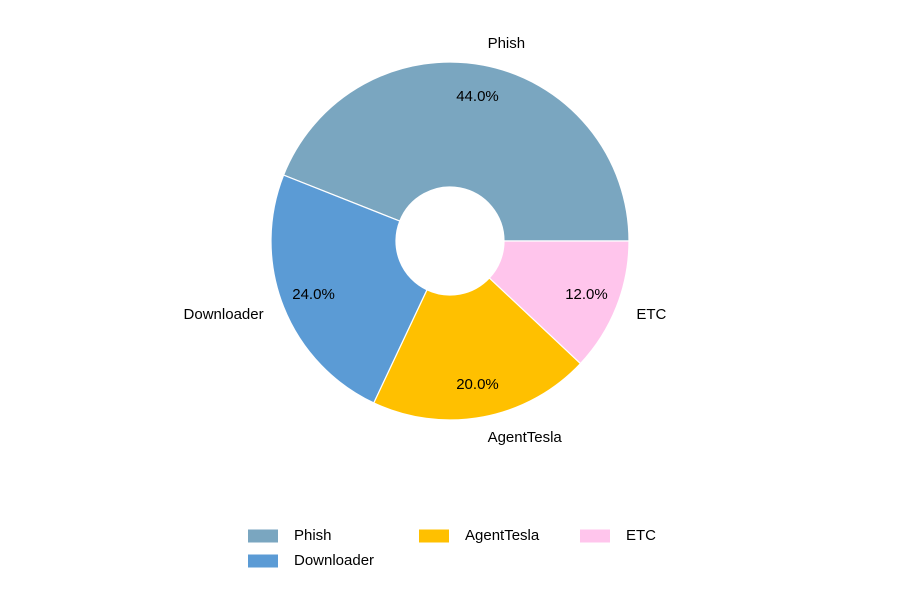  What do you see at coordinates (313, 294) in the screenshot?
I see `percent-label: 24.0%` at bounding box center [313, 294].